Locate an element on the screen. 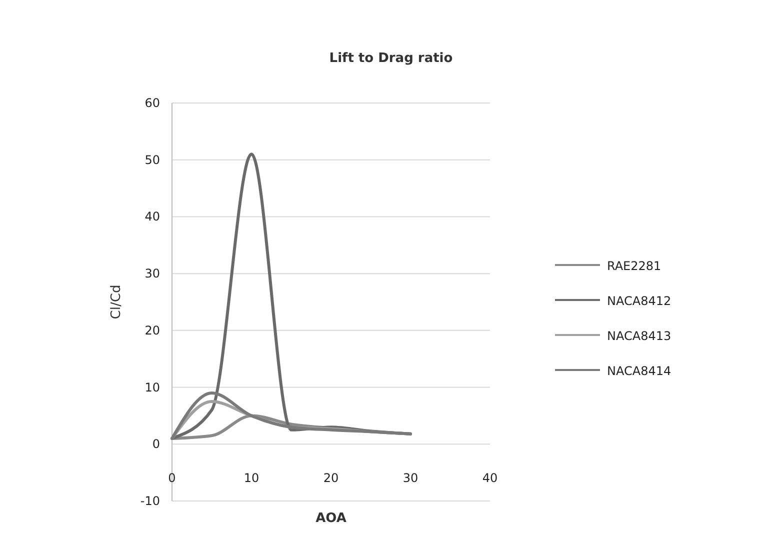  y-tick-label: -10 is located at coordinates (150, 501).